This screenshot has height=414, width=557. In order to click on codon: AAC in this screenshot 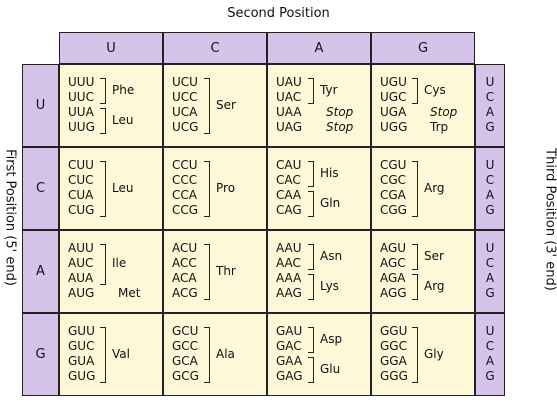, I will do `click(288, 263)`.